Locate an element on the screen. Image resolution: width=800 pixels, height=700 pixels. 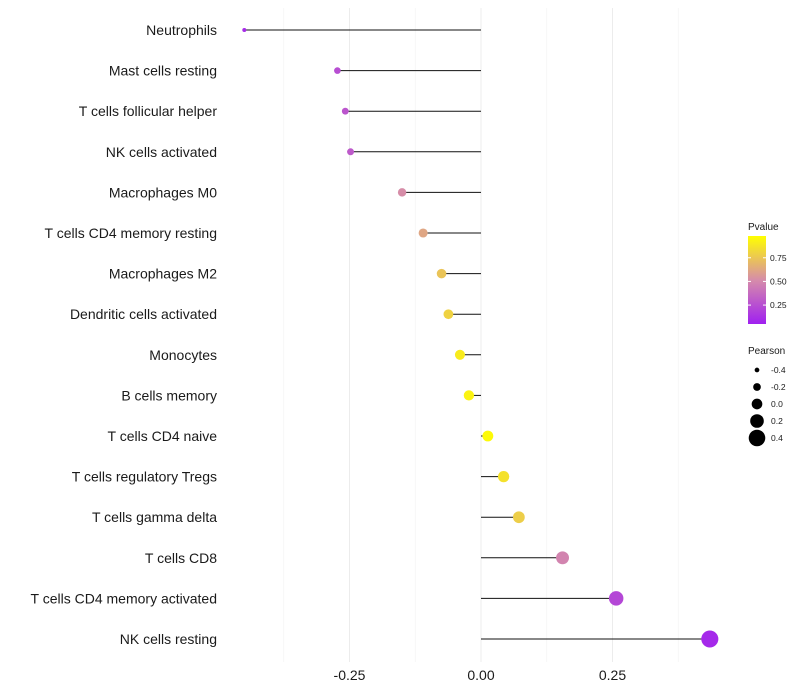
pearson-legend-label: 0.0 is located at coordinates (777, 404).